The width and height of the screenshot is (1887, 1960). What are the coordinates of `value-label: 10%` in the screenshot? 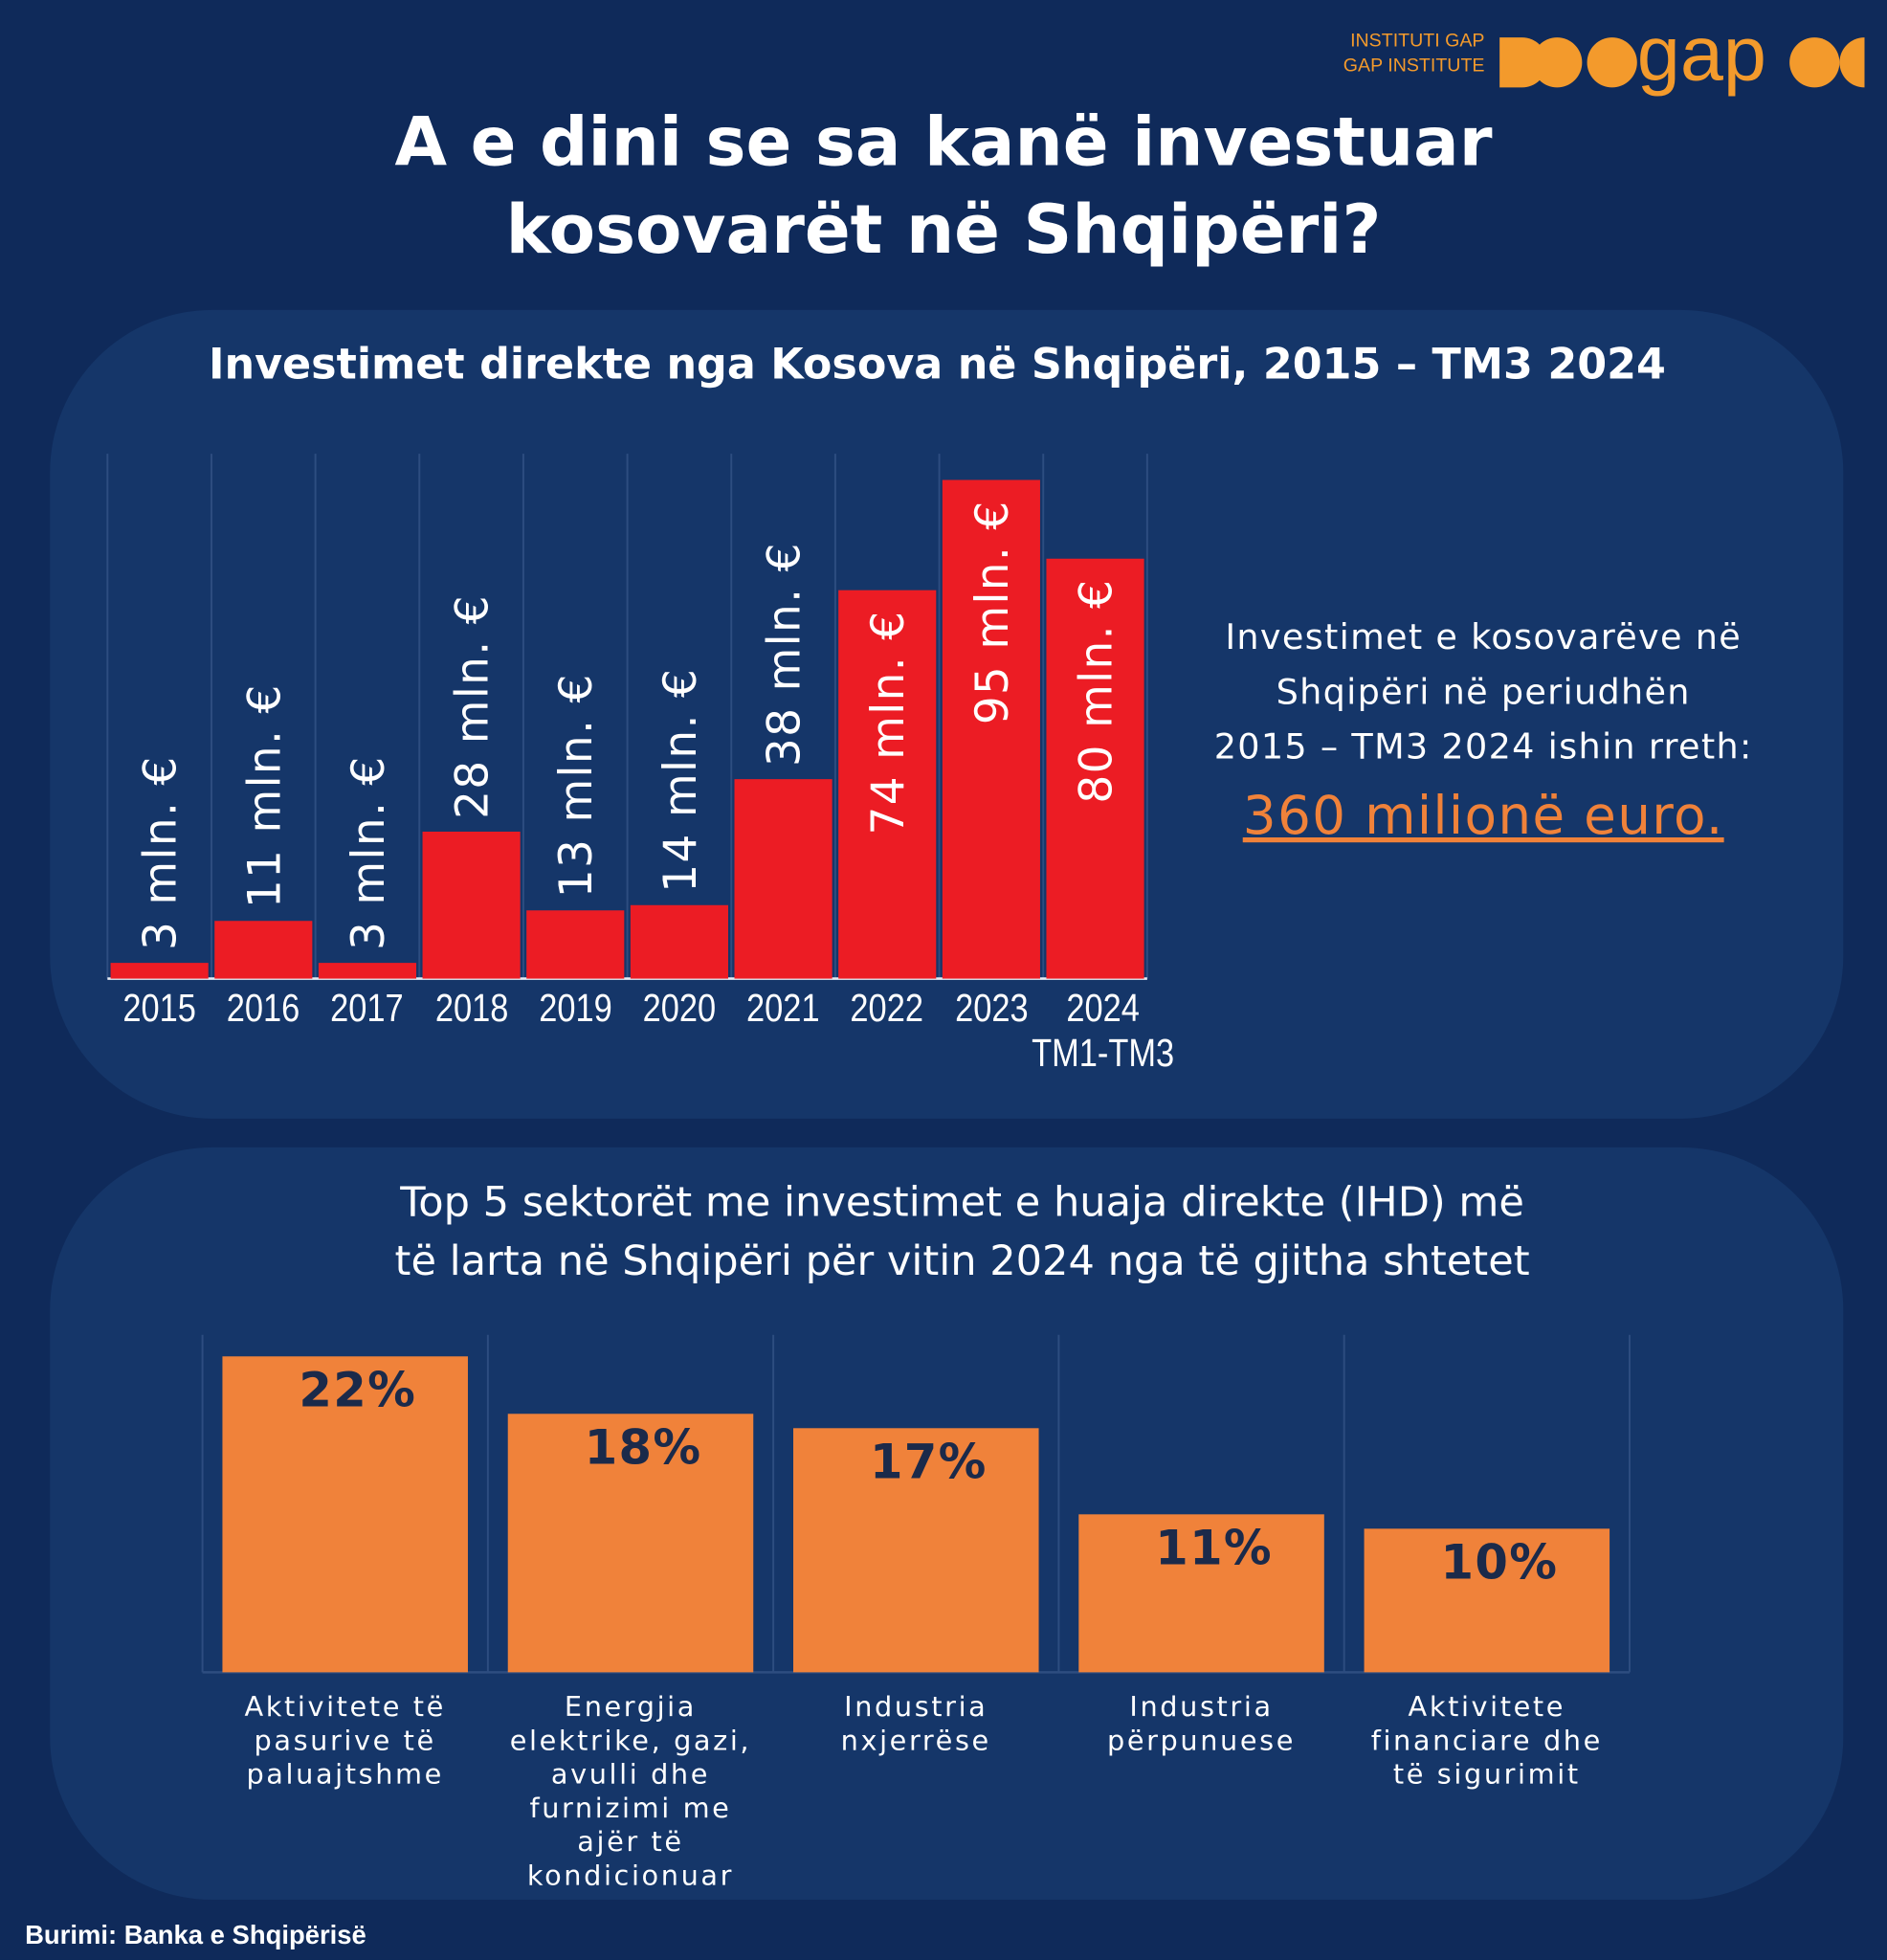 It's located at (1500, 1563).